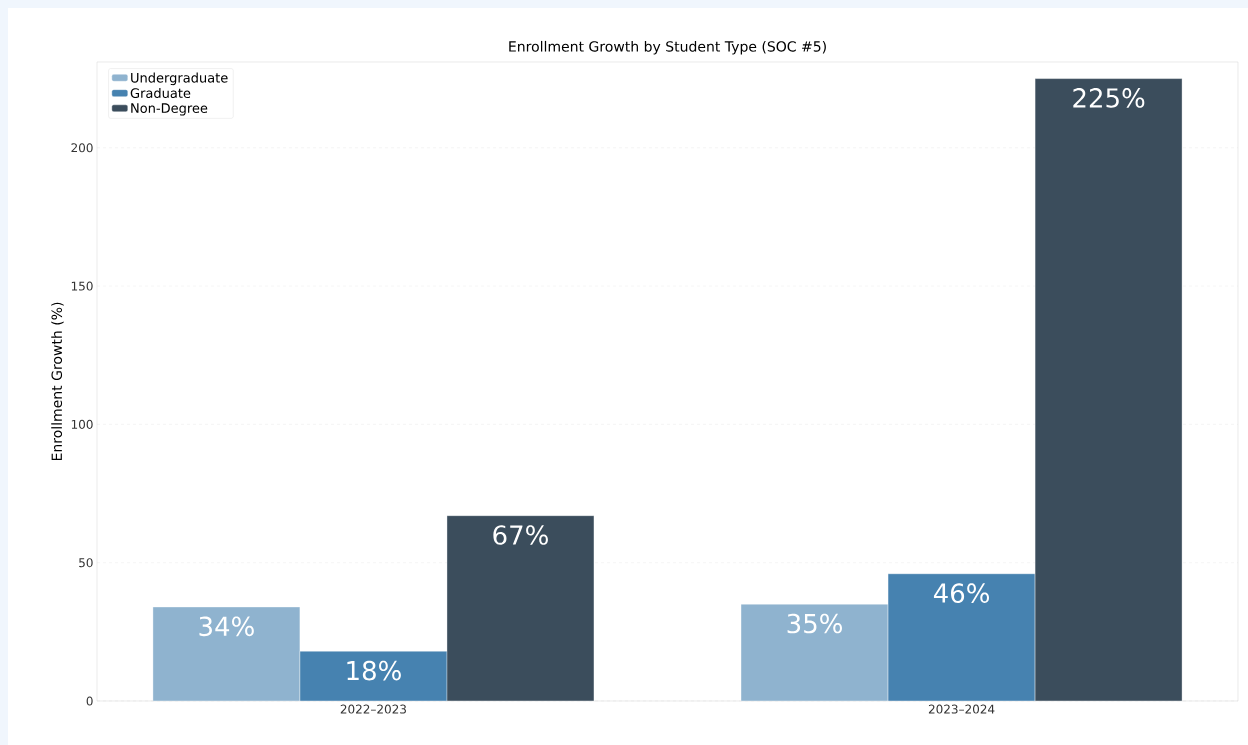  Describe the element at coordinates (1109, 98) in the screenshot. I see `data-label: 225%` at that location.